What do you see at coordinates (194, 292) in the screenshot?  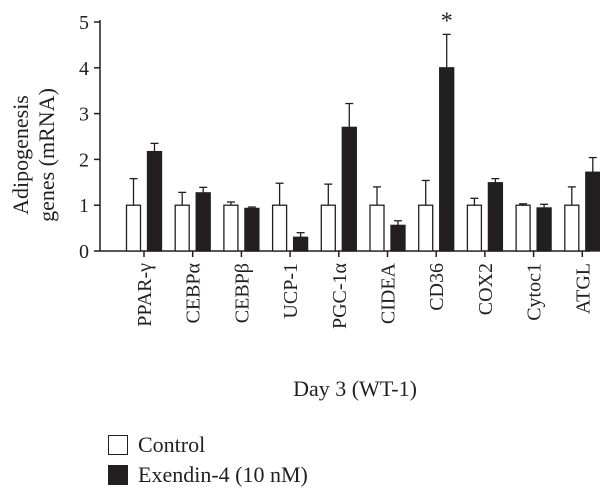 I see `x-tick-label: CEBPα` at bounding box center [194, 292].